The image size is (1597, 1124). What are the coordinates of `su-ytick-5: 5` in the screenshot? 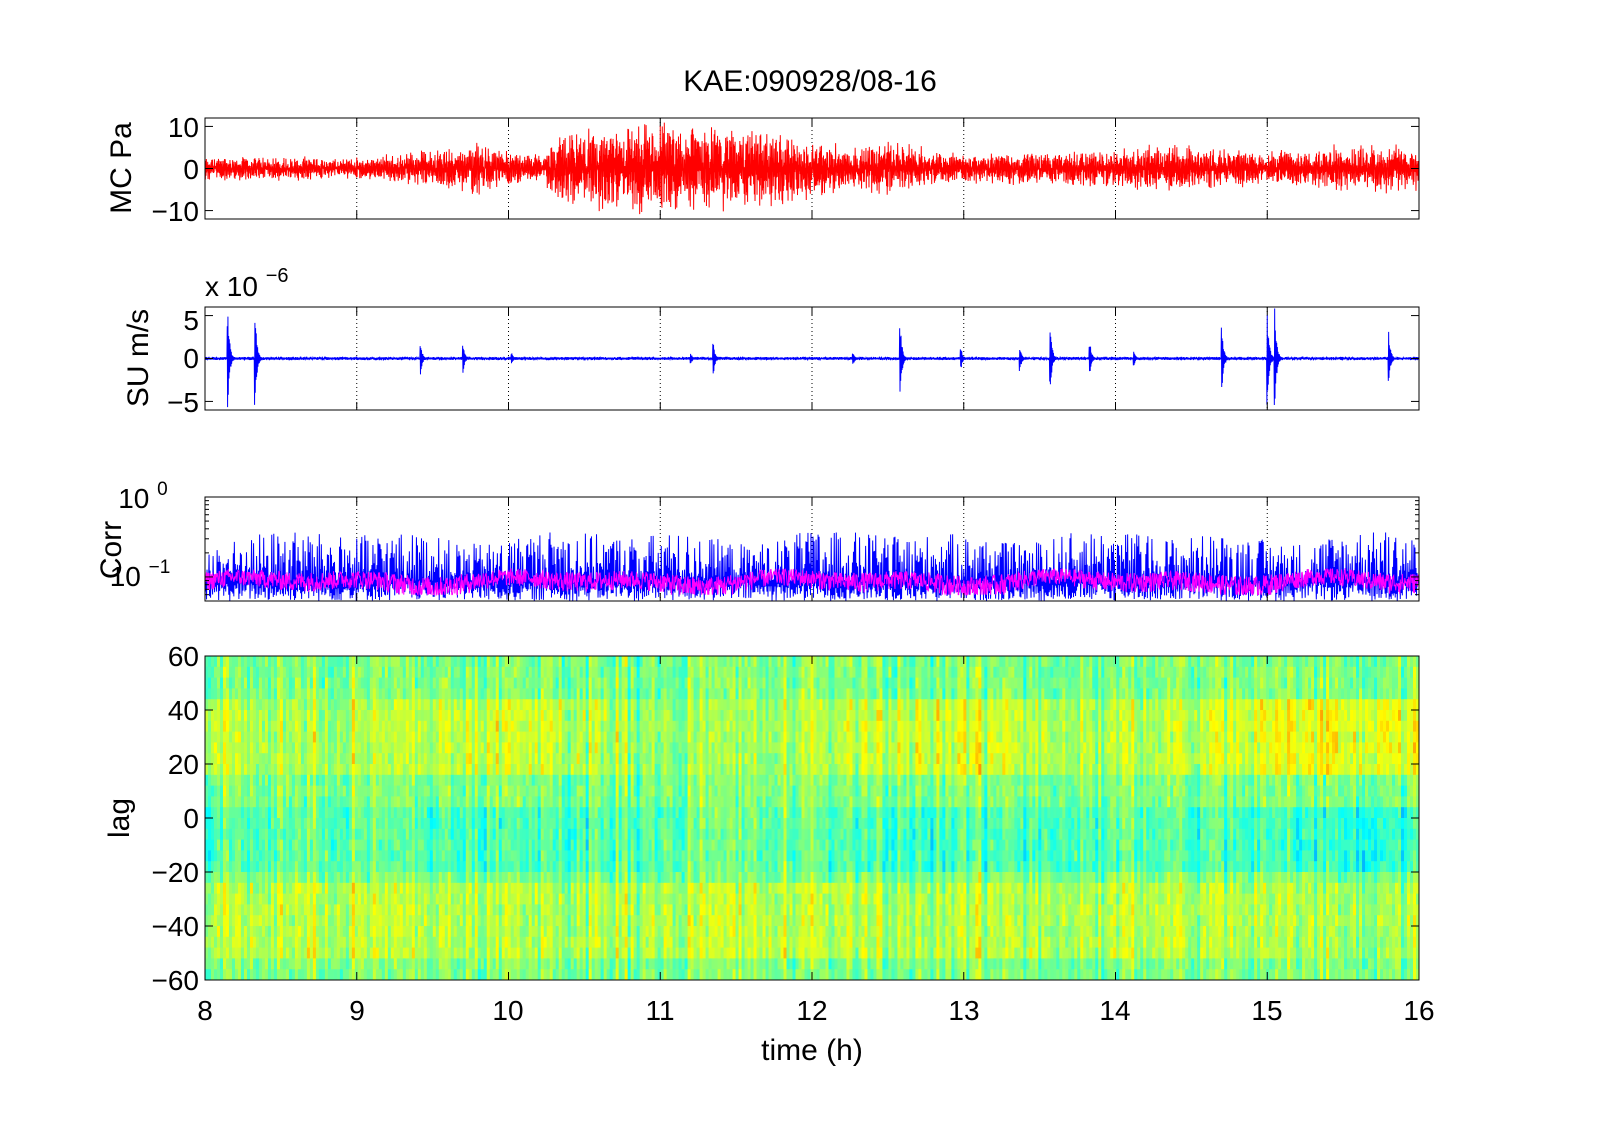 It's located at (191, 320).